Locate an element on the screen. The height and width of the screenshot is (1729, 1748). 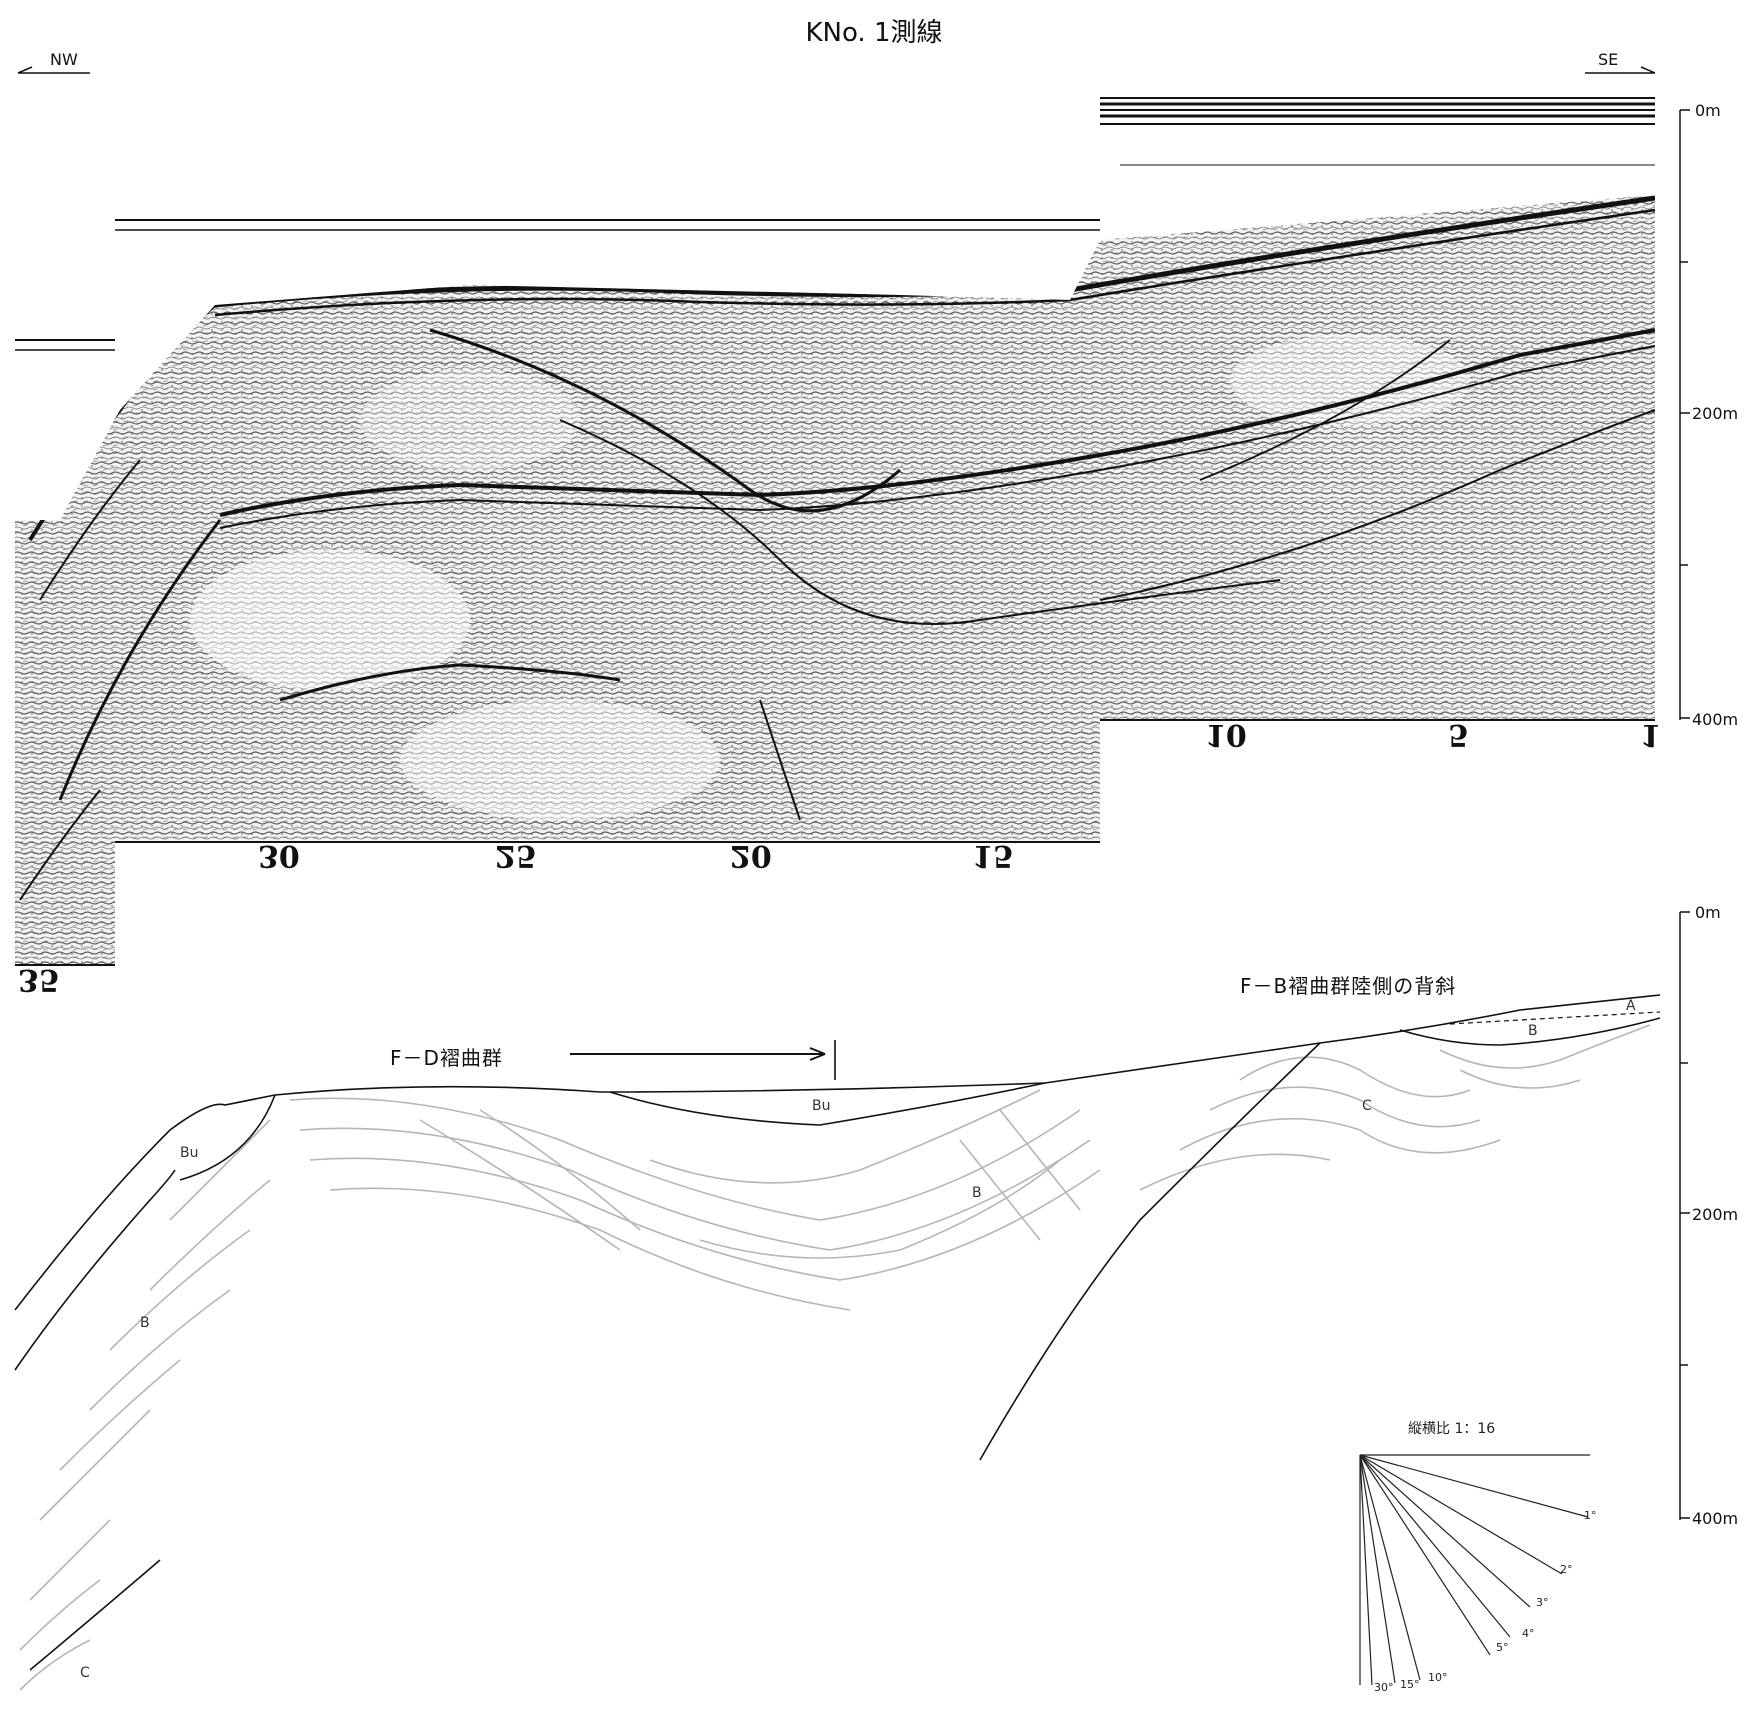
direction-se-label: SE is located at coordinates (1608, 59).